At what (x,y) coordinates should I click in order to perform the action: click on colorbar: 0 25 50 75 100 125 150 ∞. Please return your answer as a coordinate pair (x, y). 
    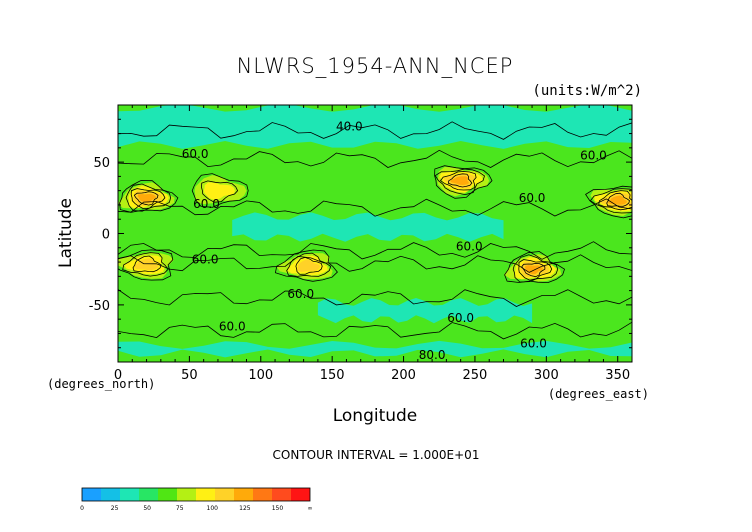
    Looking at the image, I should click on (196, 499).